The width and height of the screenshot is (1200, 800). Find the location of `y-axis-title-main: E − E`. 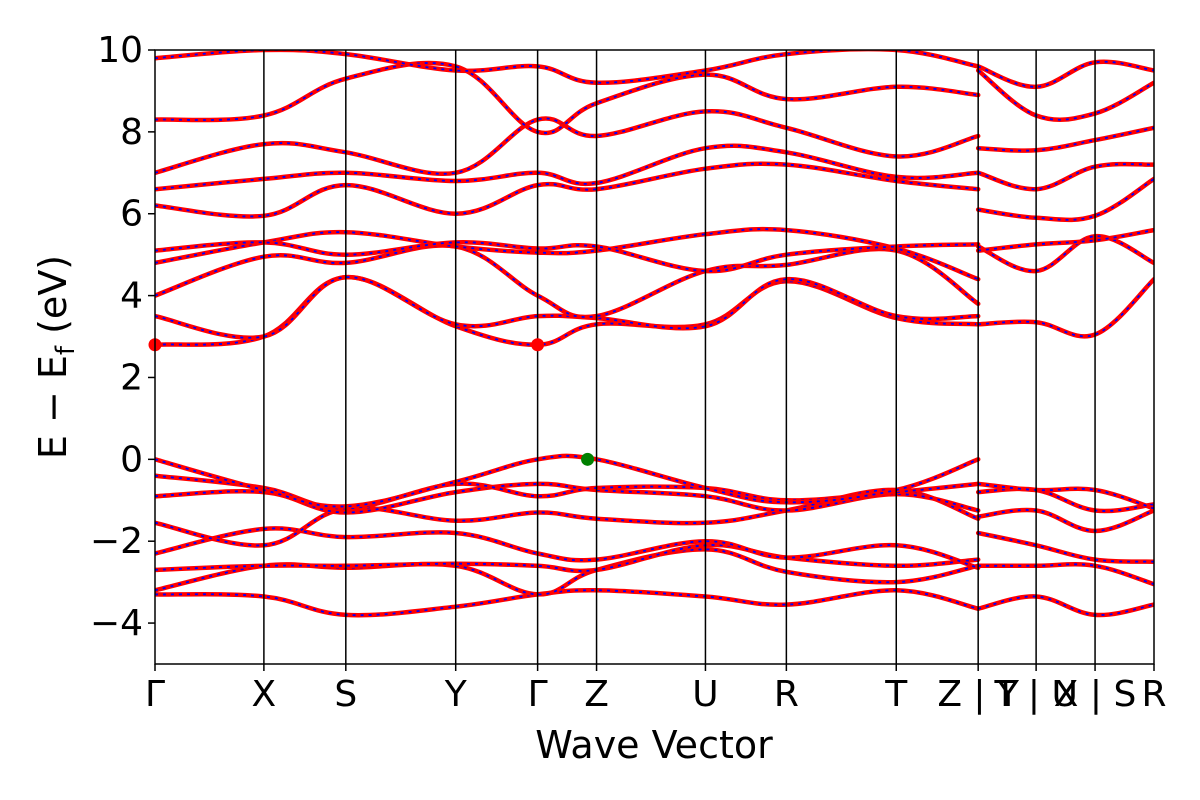

y-axis-title-main: E − E is located at coordinates (53, 407).